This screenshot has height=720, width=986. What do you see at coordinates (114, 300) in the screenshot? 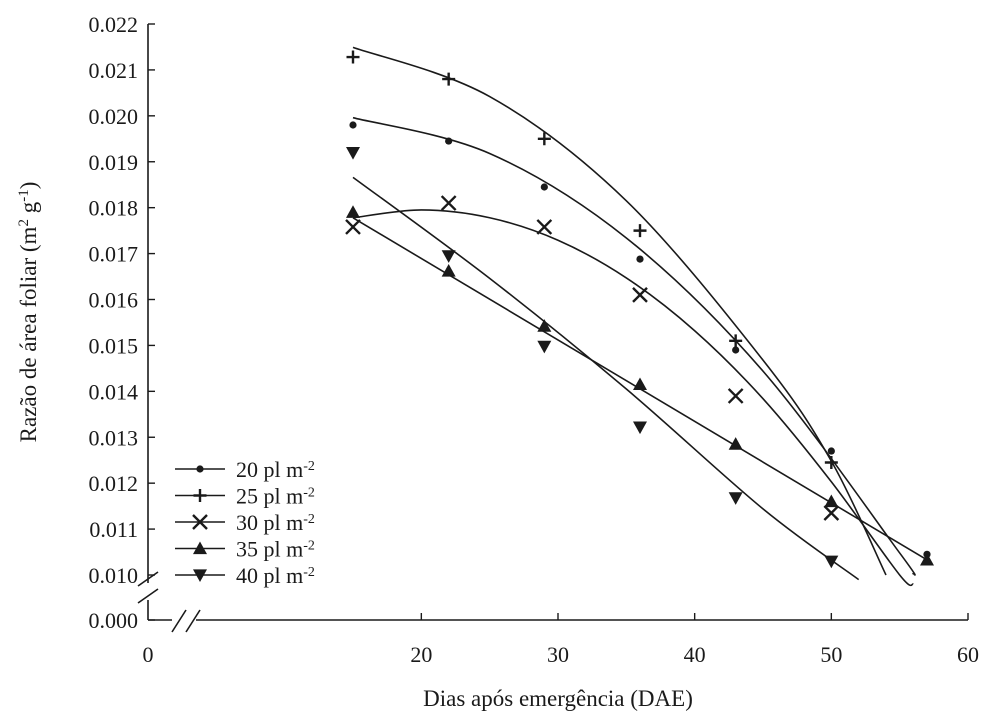
I see `y-tick-label: 0.016` at bounding box center [114, 300].